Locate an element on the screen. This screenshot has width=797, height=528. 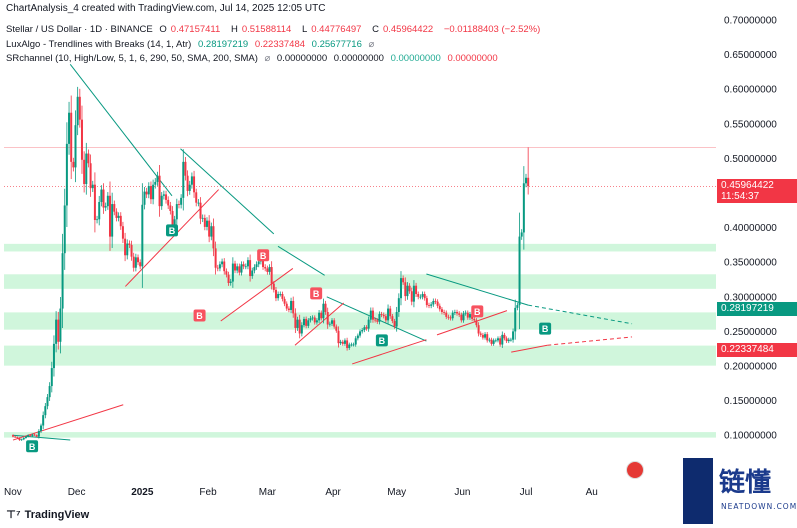
time-axis: Nov Dec 2025 Feb Mar Apr May Jun Jul Au is located at coordinates (301, 492).